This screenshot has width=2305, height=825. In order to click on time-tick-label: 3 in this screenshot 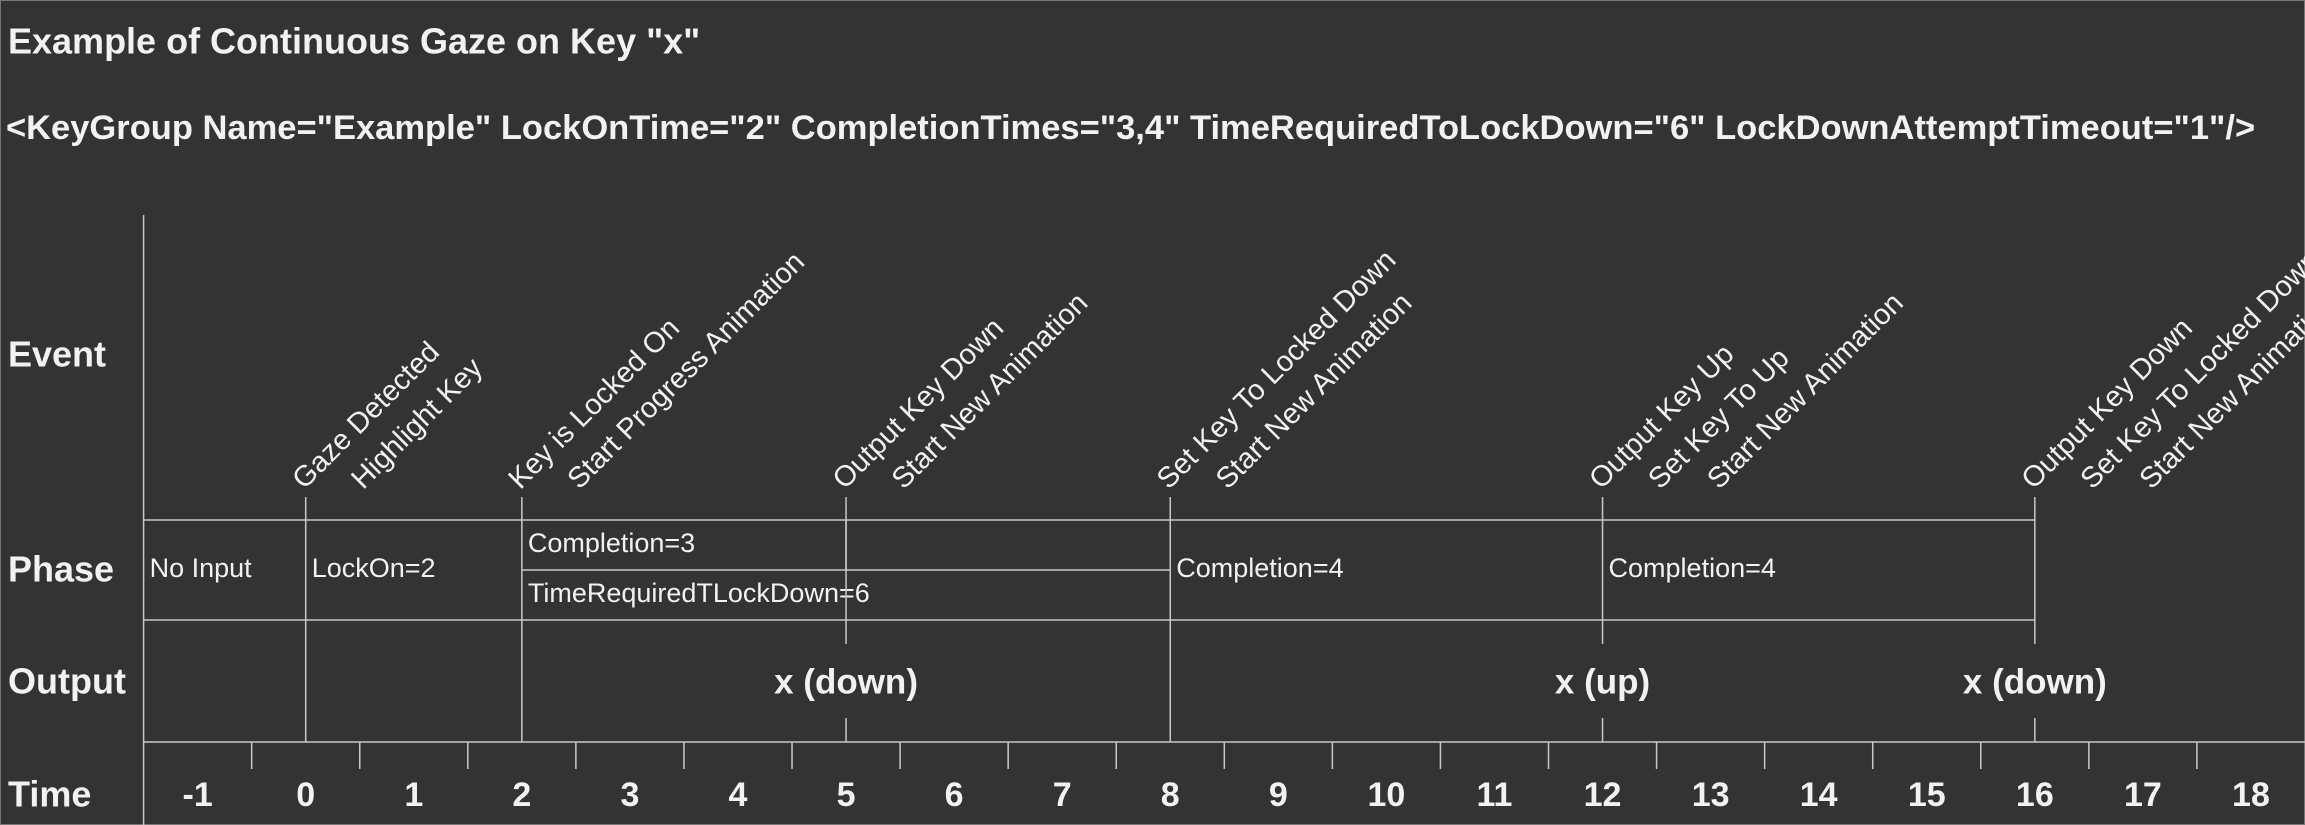, I will do `click(629, 795)`.